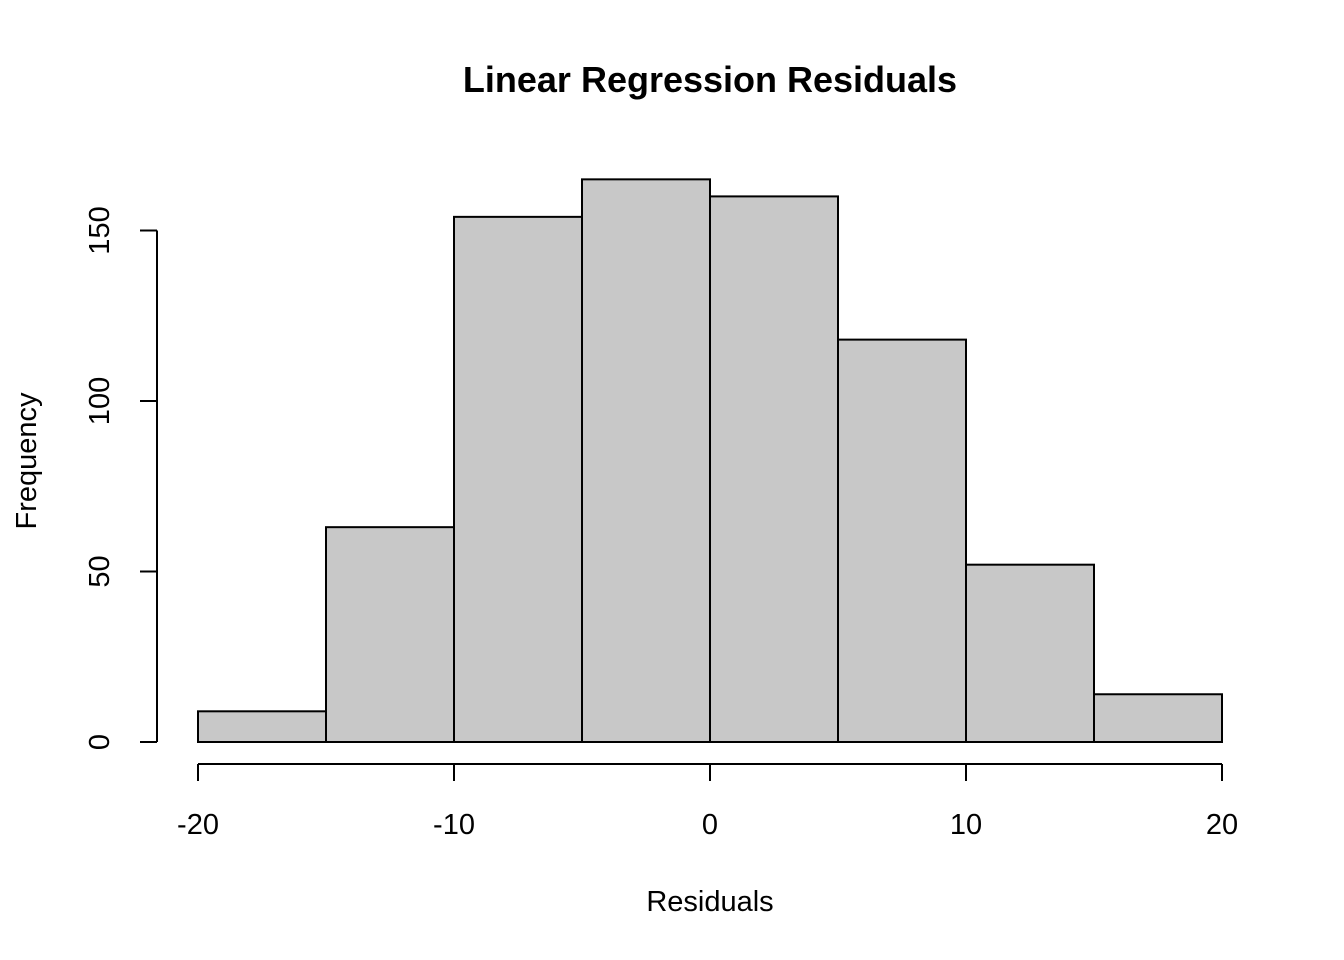 Image resolution: width=1344 pixels, height=960 pixels. I want to click on x-axis: -20 -10 0 10 20, so click(707, 802).